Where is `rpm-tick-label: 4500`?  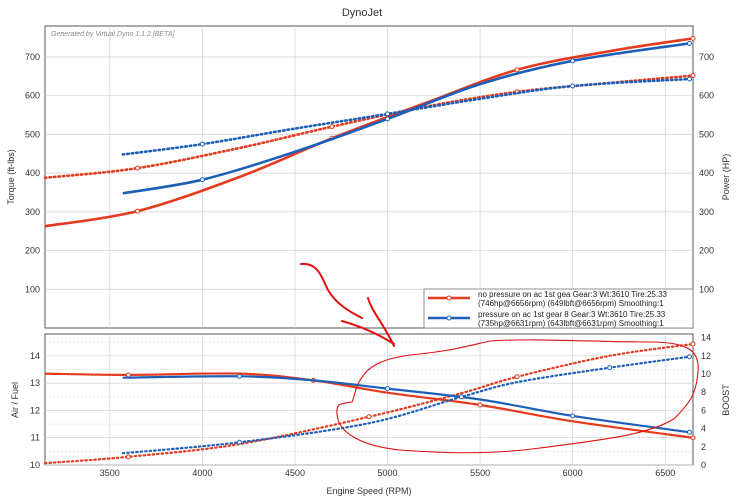
rpm-tick-label: 4500 is located at coordinates (295, 473).